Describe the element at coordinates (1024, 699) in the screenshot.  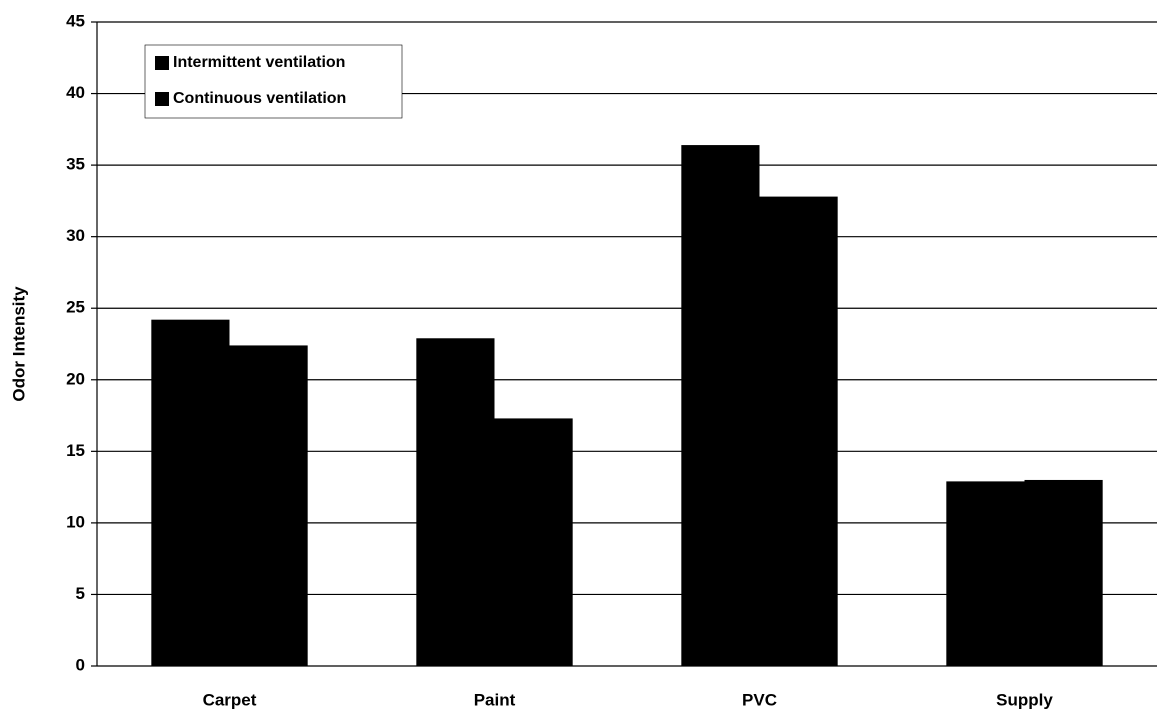
I see `x-tick-label: Supply` at that location.